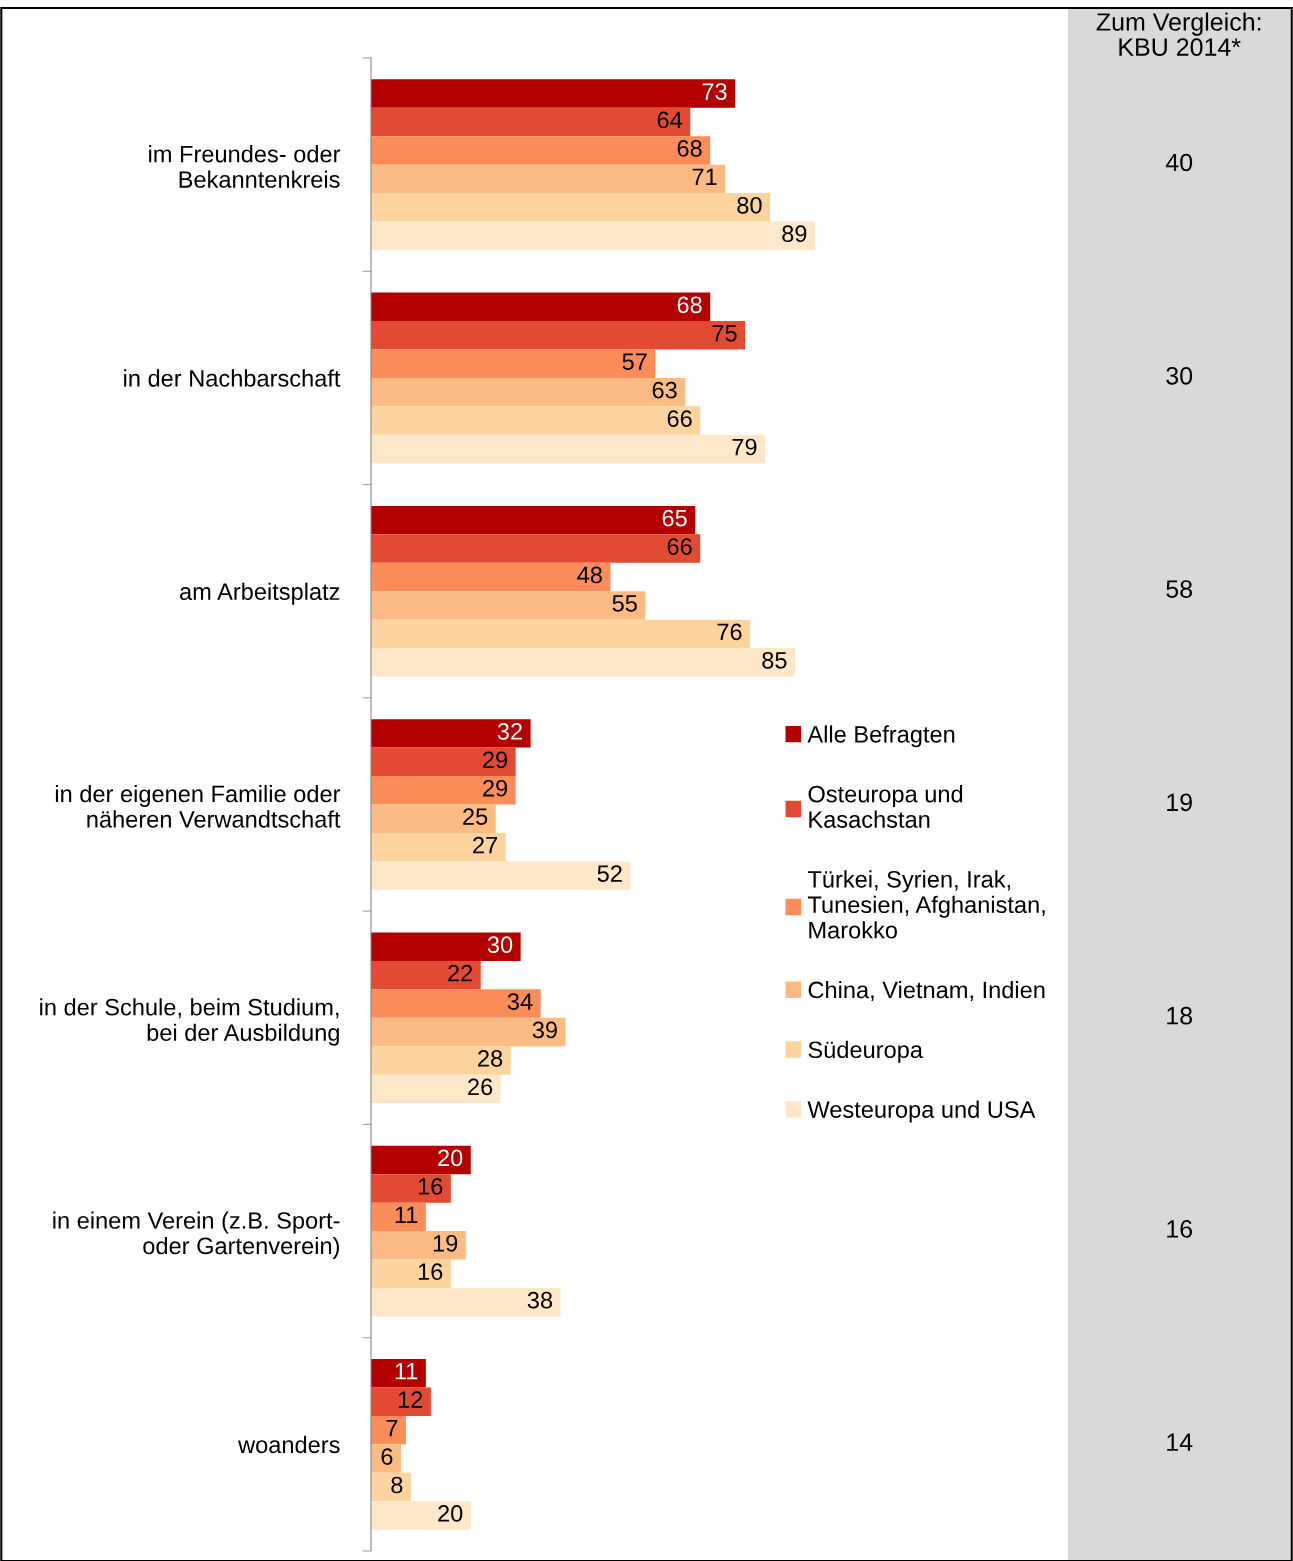 This screenshot has height=1561, width=1293. I want to click on legend-label: Türkei, Syrien, Irak, Tunesien, Afghanistan, Marokko, so click(926, 904).